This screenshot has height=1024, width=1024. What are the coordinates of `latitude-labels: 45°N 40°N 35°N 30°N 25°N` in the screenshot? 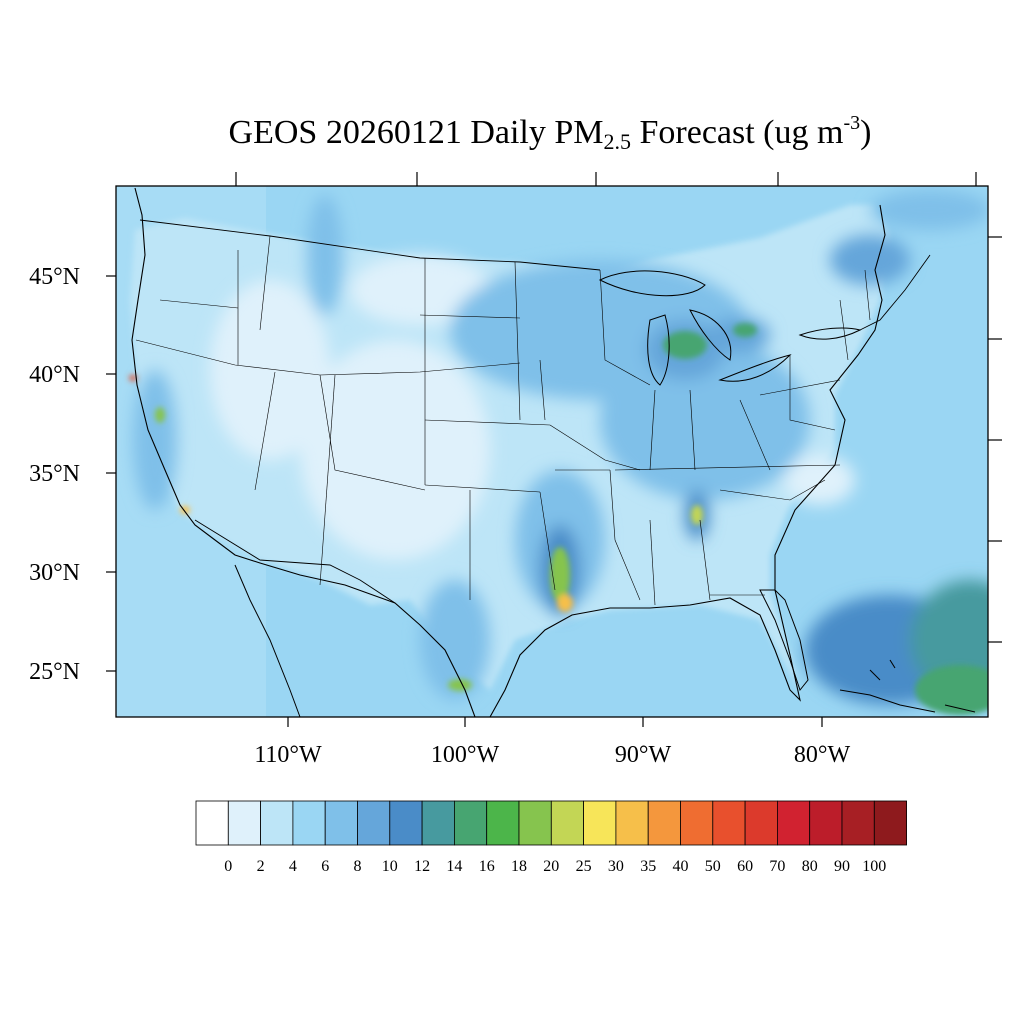 It's located at (54, 474).